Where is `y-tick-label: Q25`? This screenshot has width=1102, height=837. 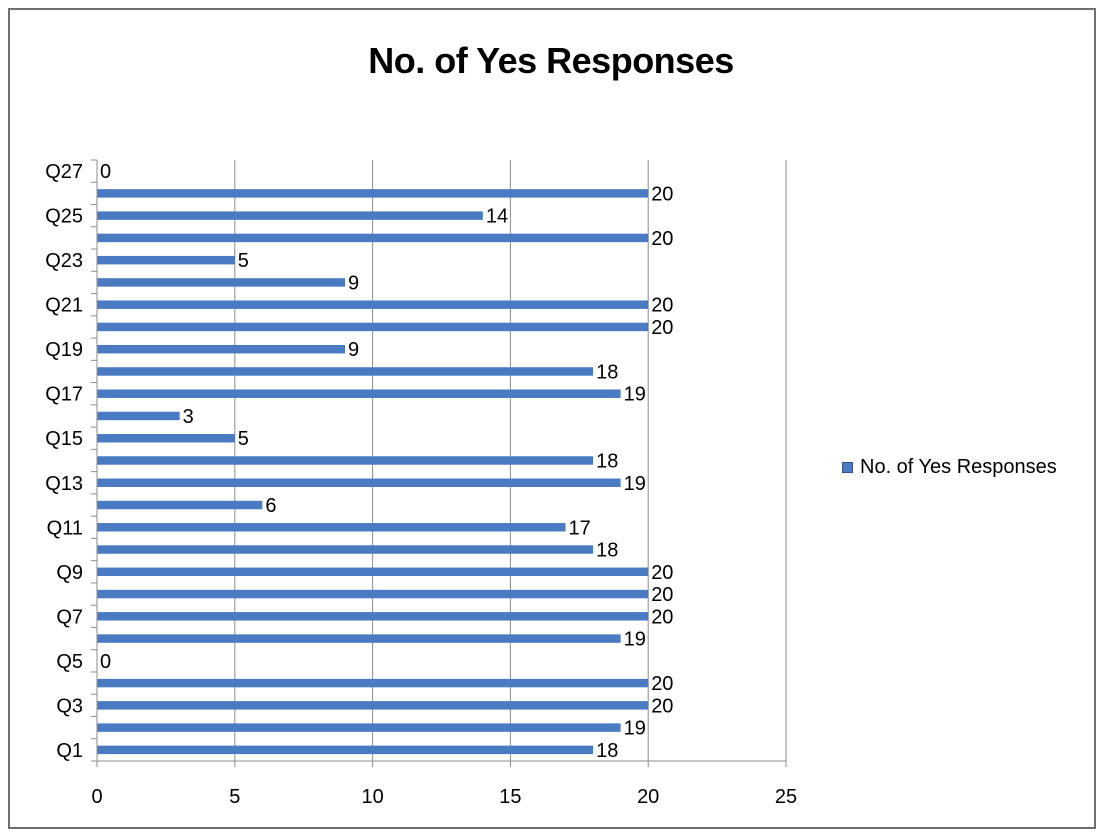 y-tick-label: Q25 is located at coordinates (64, 217).